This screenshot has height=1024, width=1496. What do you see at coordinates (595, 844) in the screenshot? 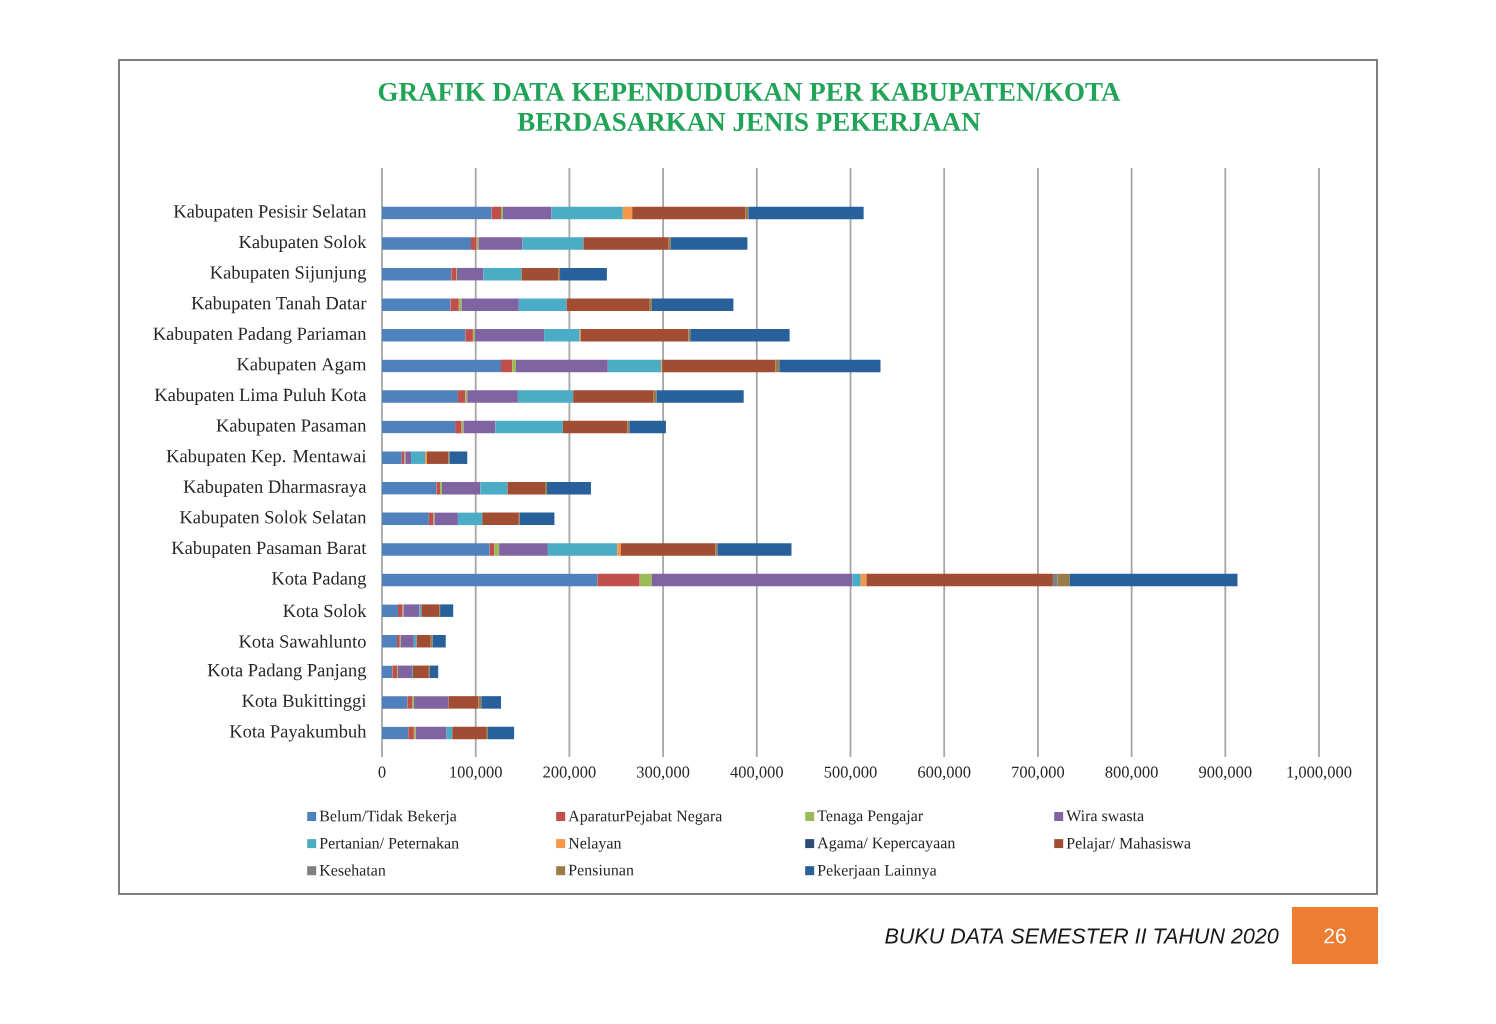
I see `legend-label: Nelayan` at bounding box center [595, 844].